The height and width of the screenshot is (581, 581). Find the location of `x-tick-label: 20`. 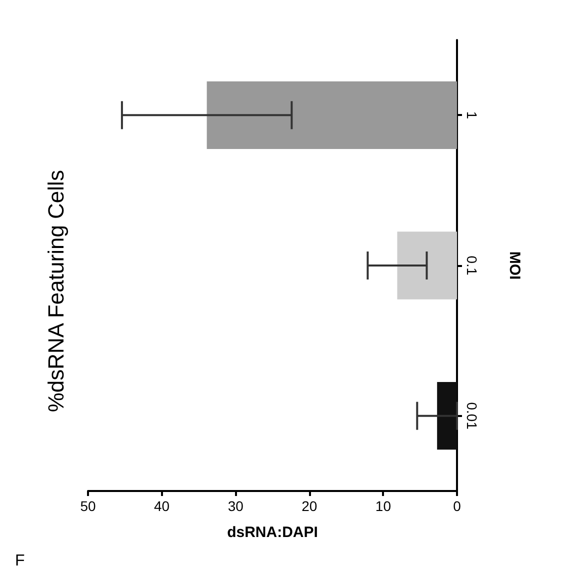

x-tick-label: 20 is located at coordinates (310, 506).